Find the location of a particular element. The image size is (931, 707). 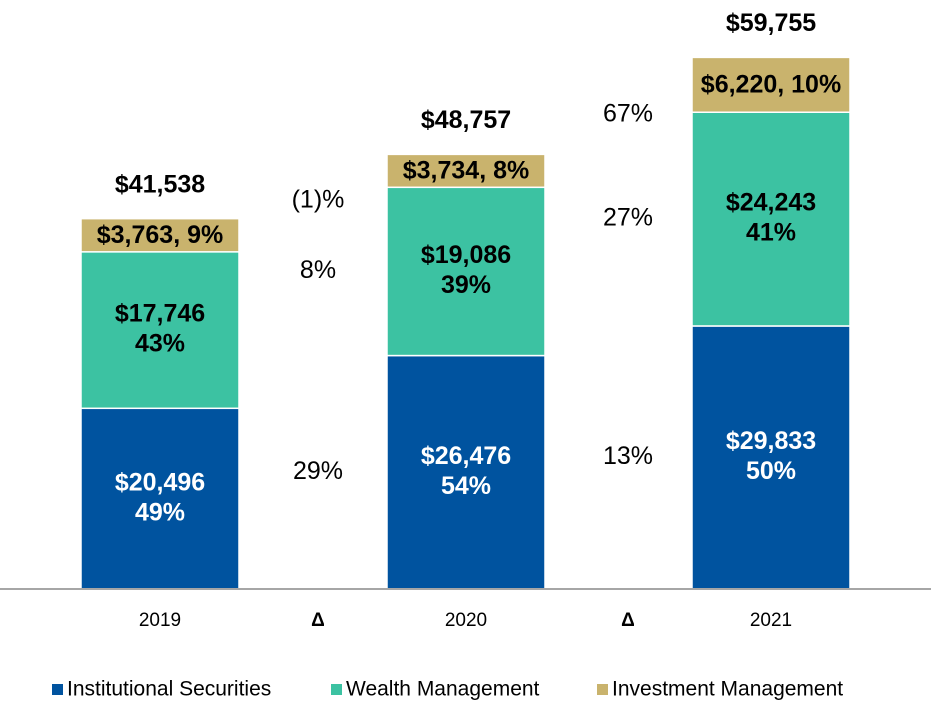

value-label: $17,746 is located at coordinates (160, 314).